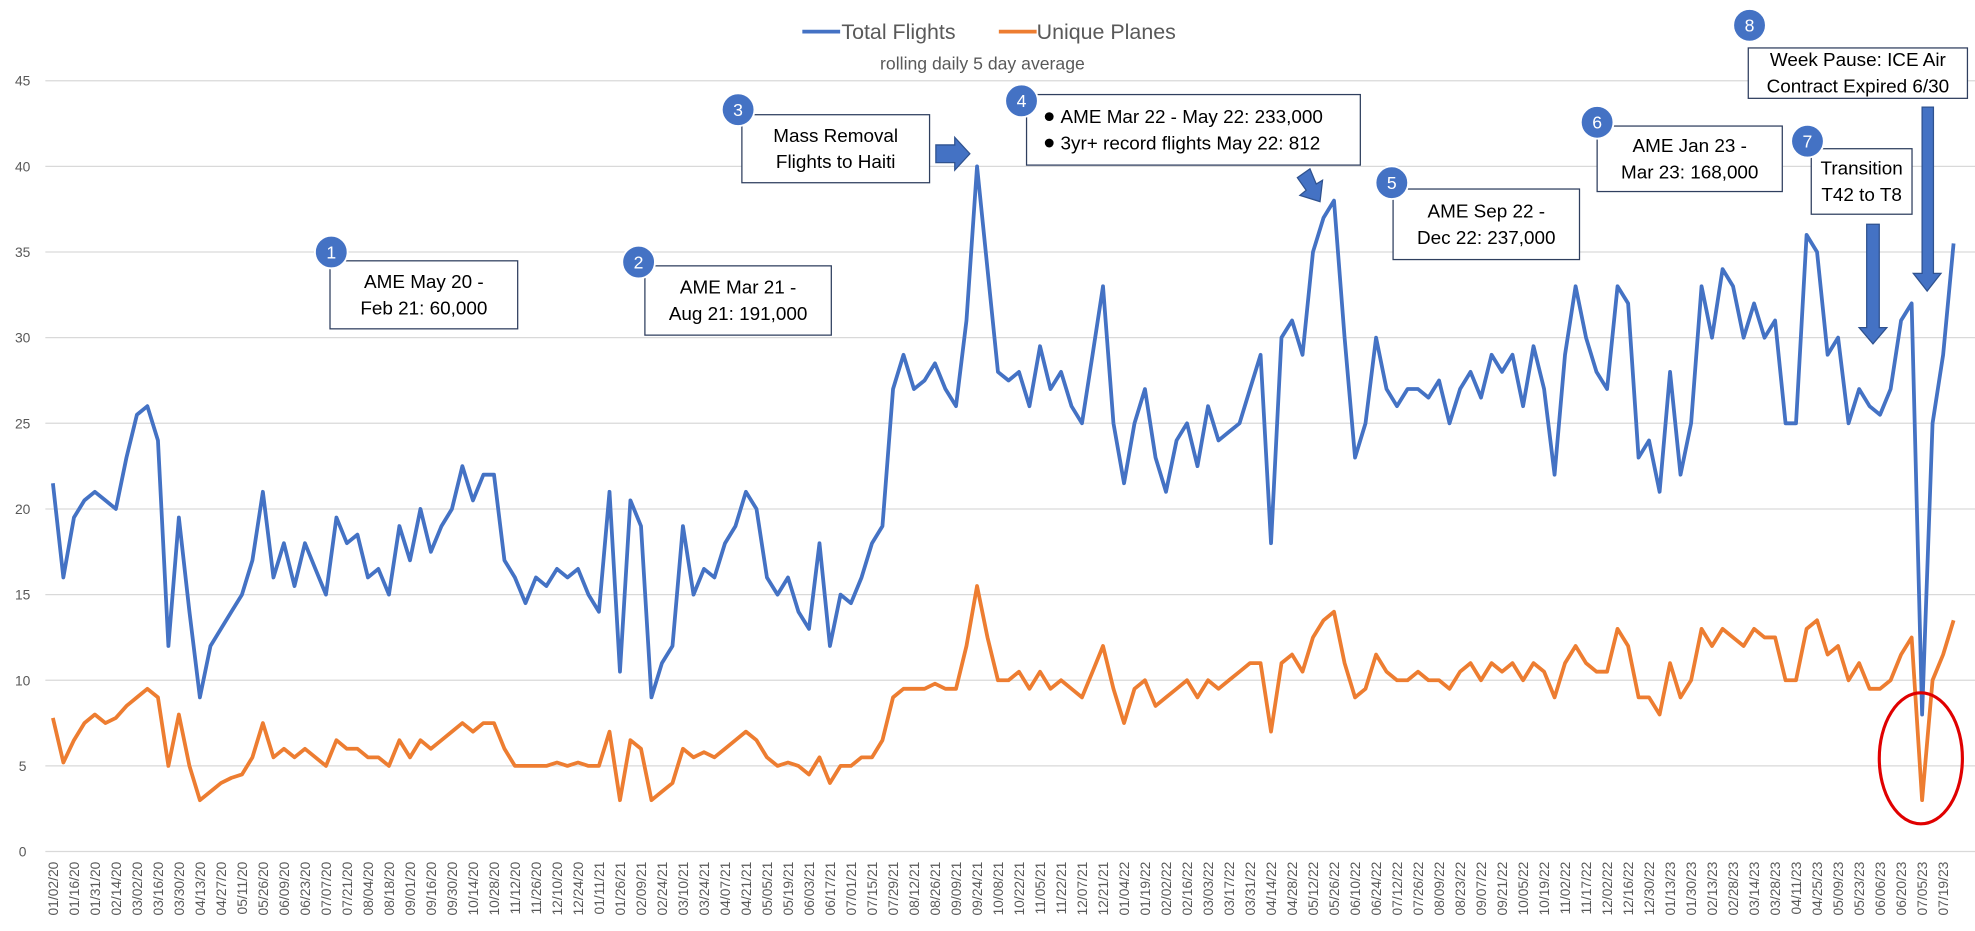 The height and width of the screenshot is (931, 1975). What do you see at coordinates (1838, 888) in the screenshot?
I see `x-tick-label: 05/09/23` at bounding box center [1838, 888].